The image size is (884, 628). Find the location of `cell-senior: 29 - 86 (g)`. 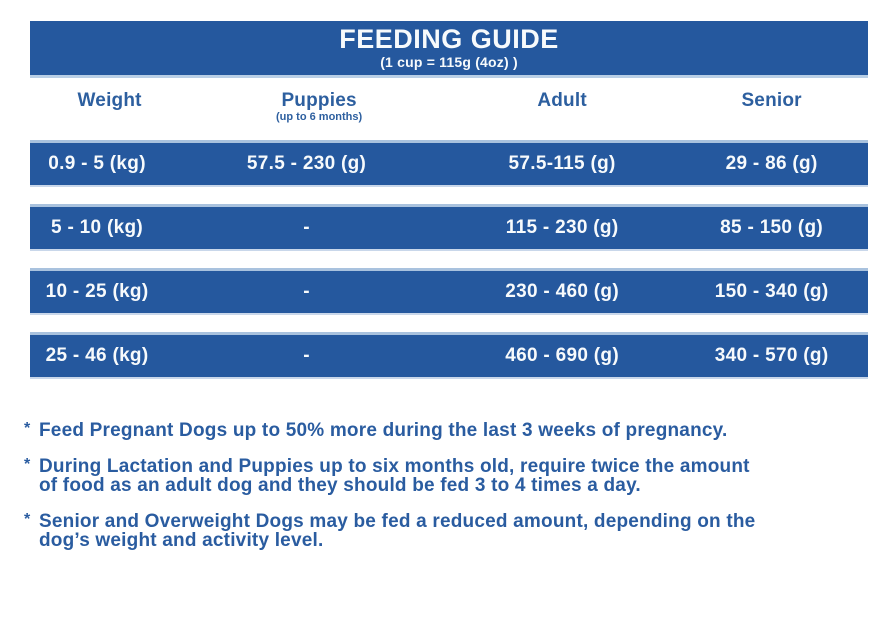

cell-senior: 29 - 86 (g) is located at coordinates (771, 163).